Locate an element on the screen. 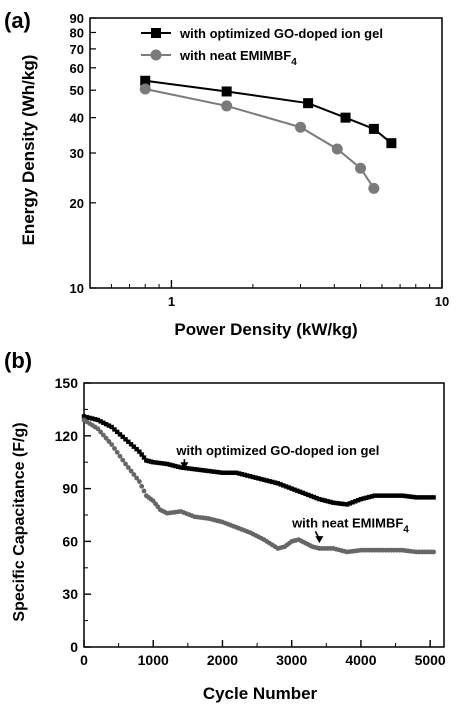 The height and width of the screenshot is (708, 456). y-tick-label-50: 50 is located at coordinates (77, 90).